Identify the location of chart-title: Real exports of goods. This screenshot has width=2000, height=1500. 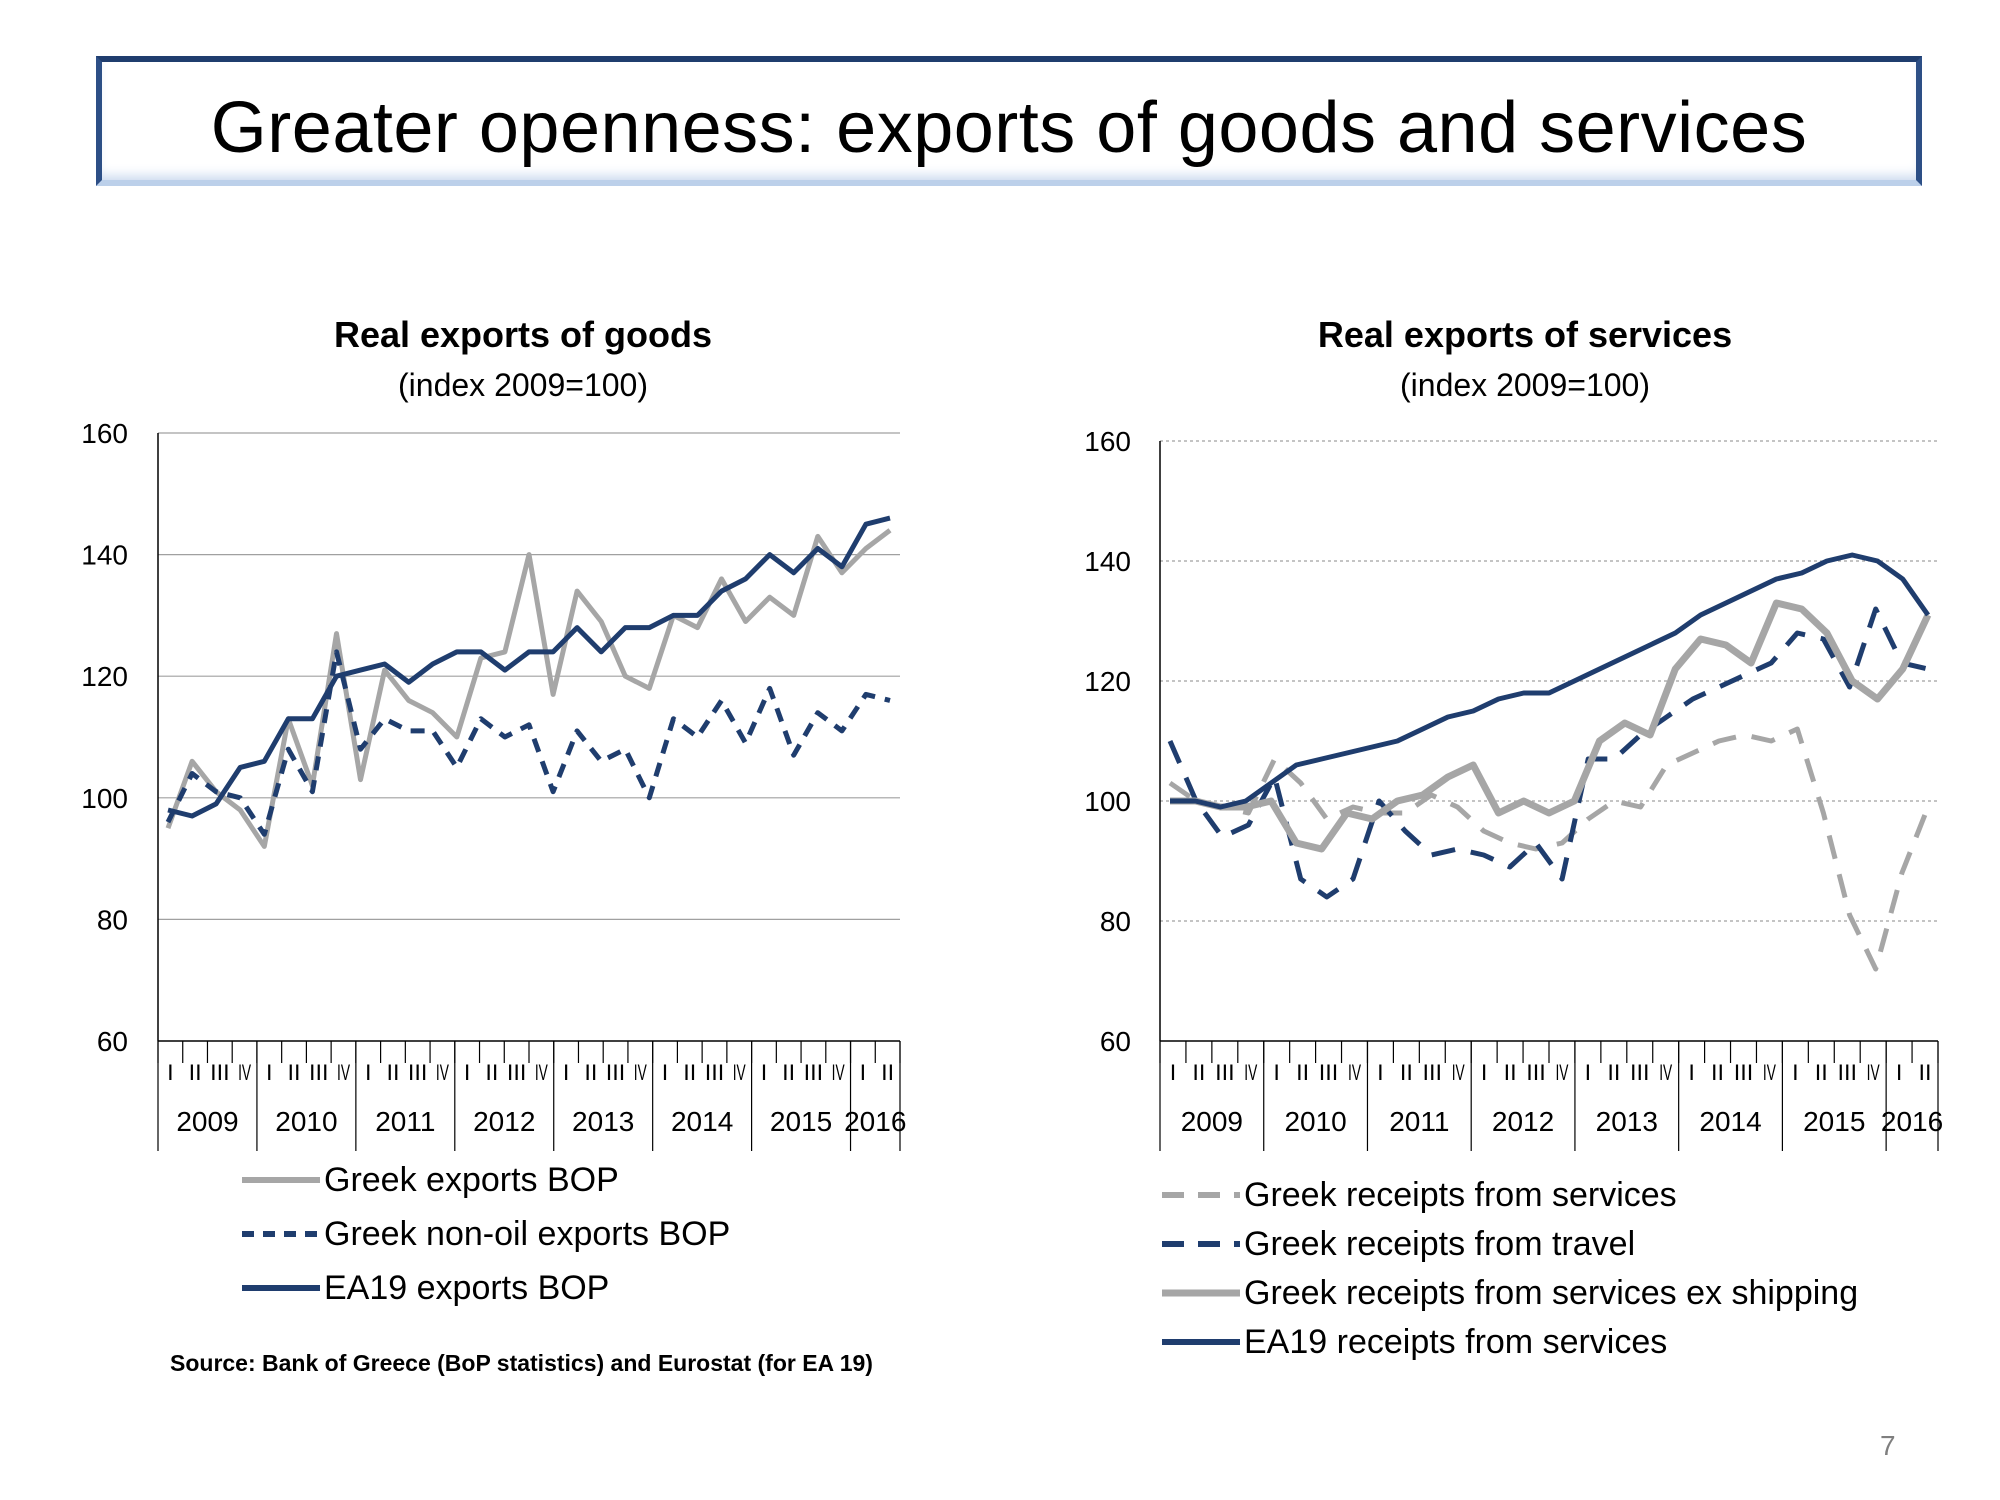
(523, 334).